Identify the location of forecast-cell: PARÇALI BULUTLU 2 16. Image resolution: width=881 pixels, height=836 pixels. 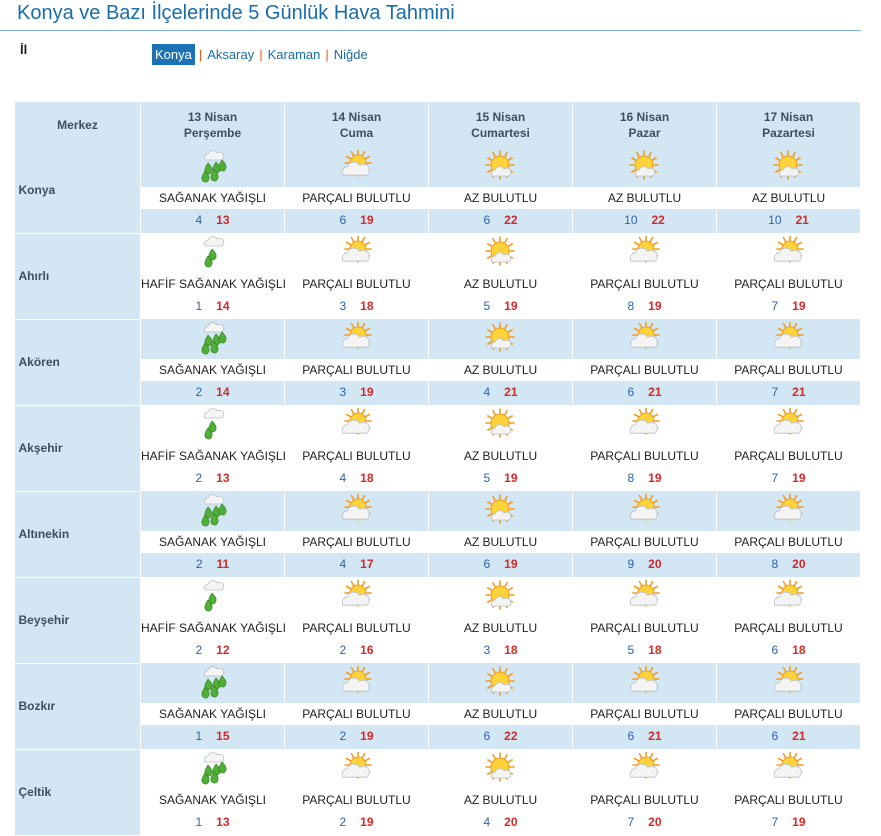
(356, 620).